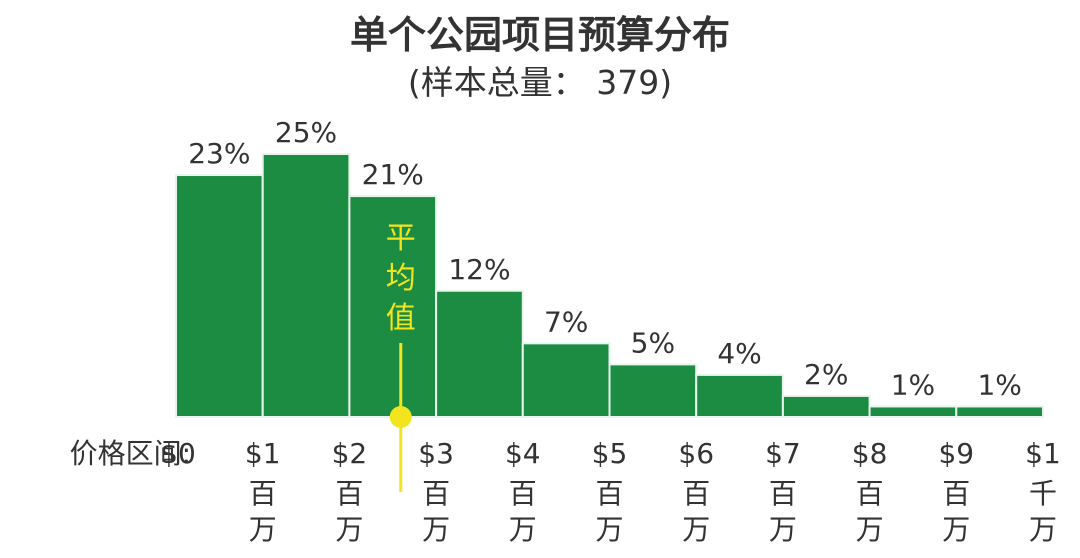 Image resolution: width=1080 pixels, height=558 pixels. I want to click on bar-value-label: 2%, so click(826, 374).